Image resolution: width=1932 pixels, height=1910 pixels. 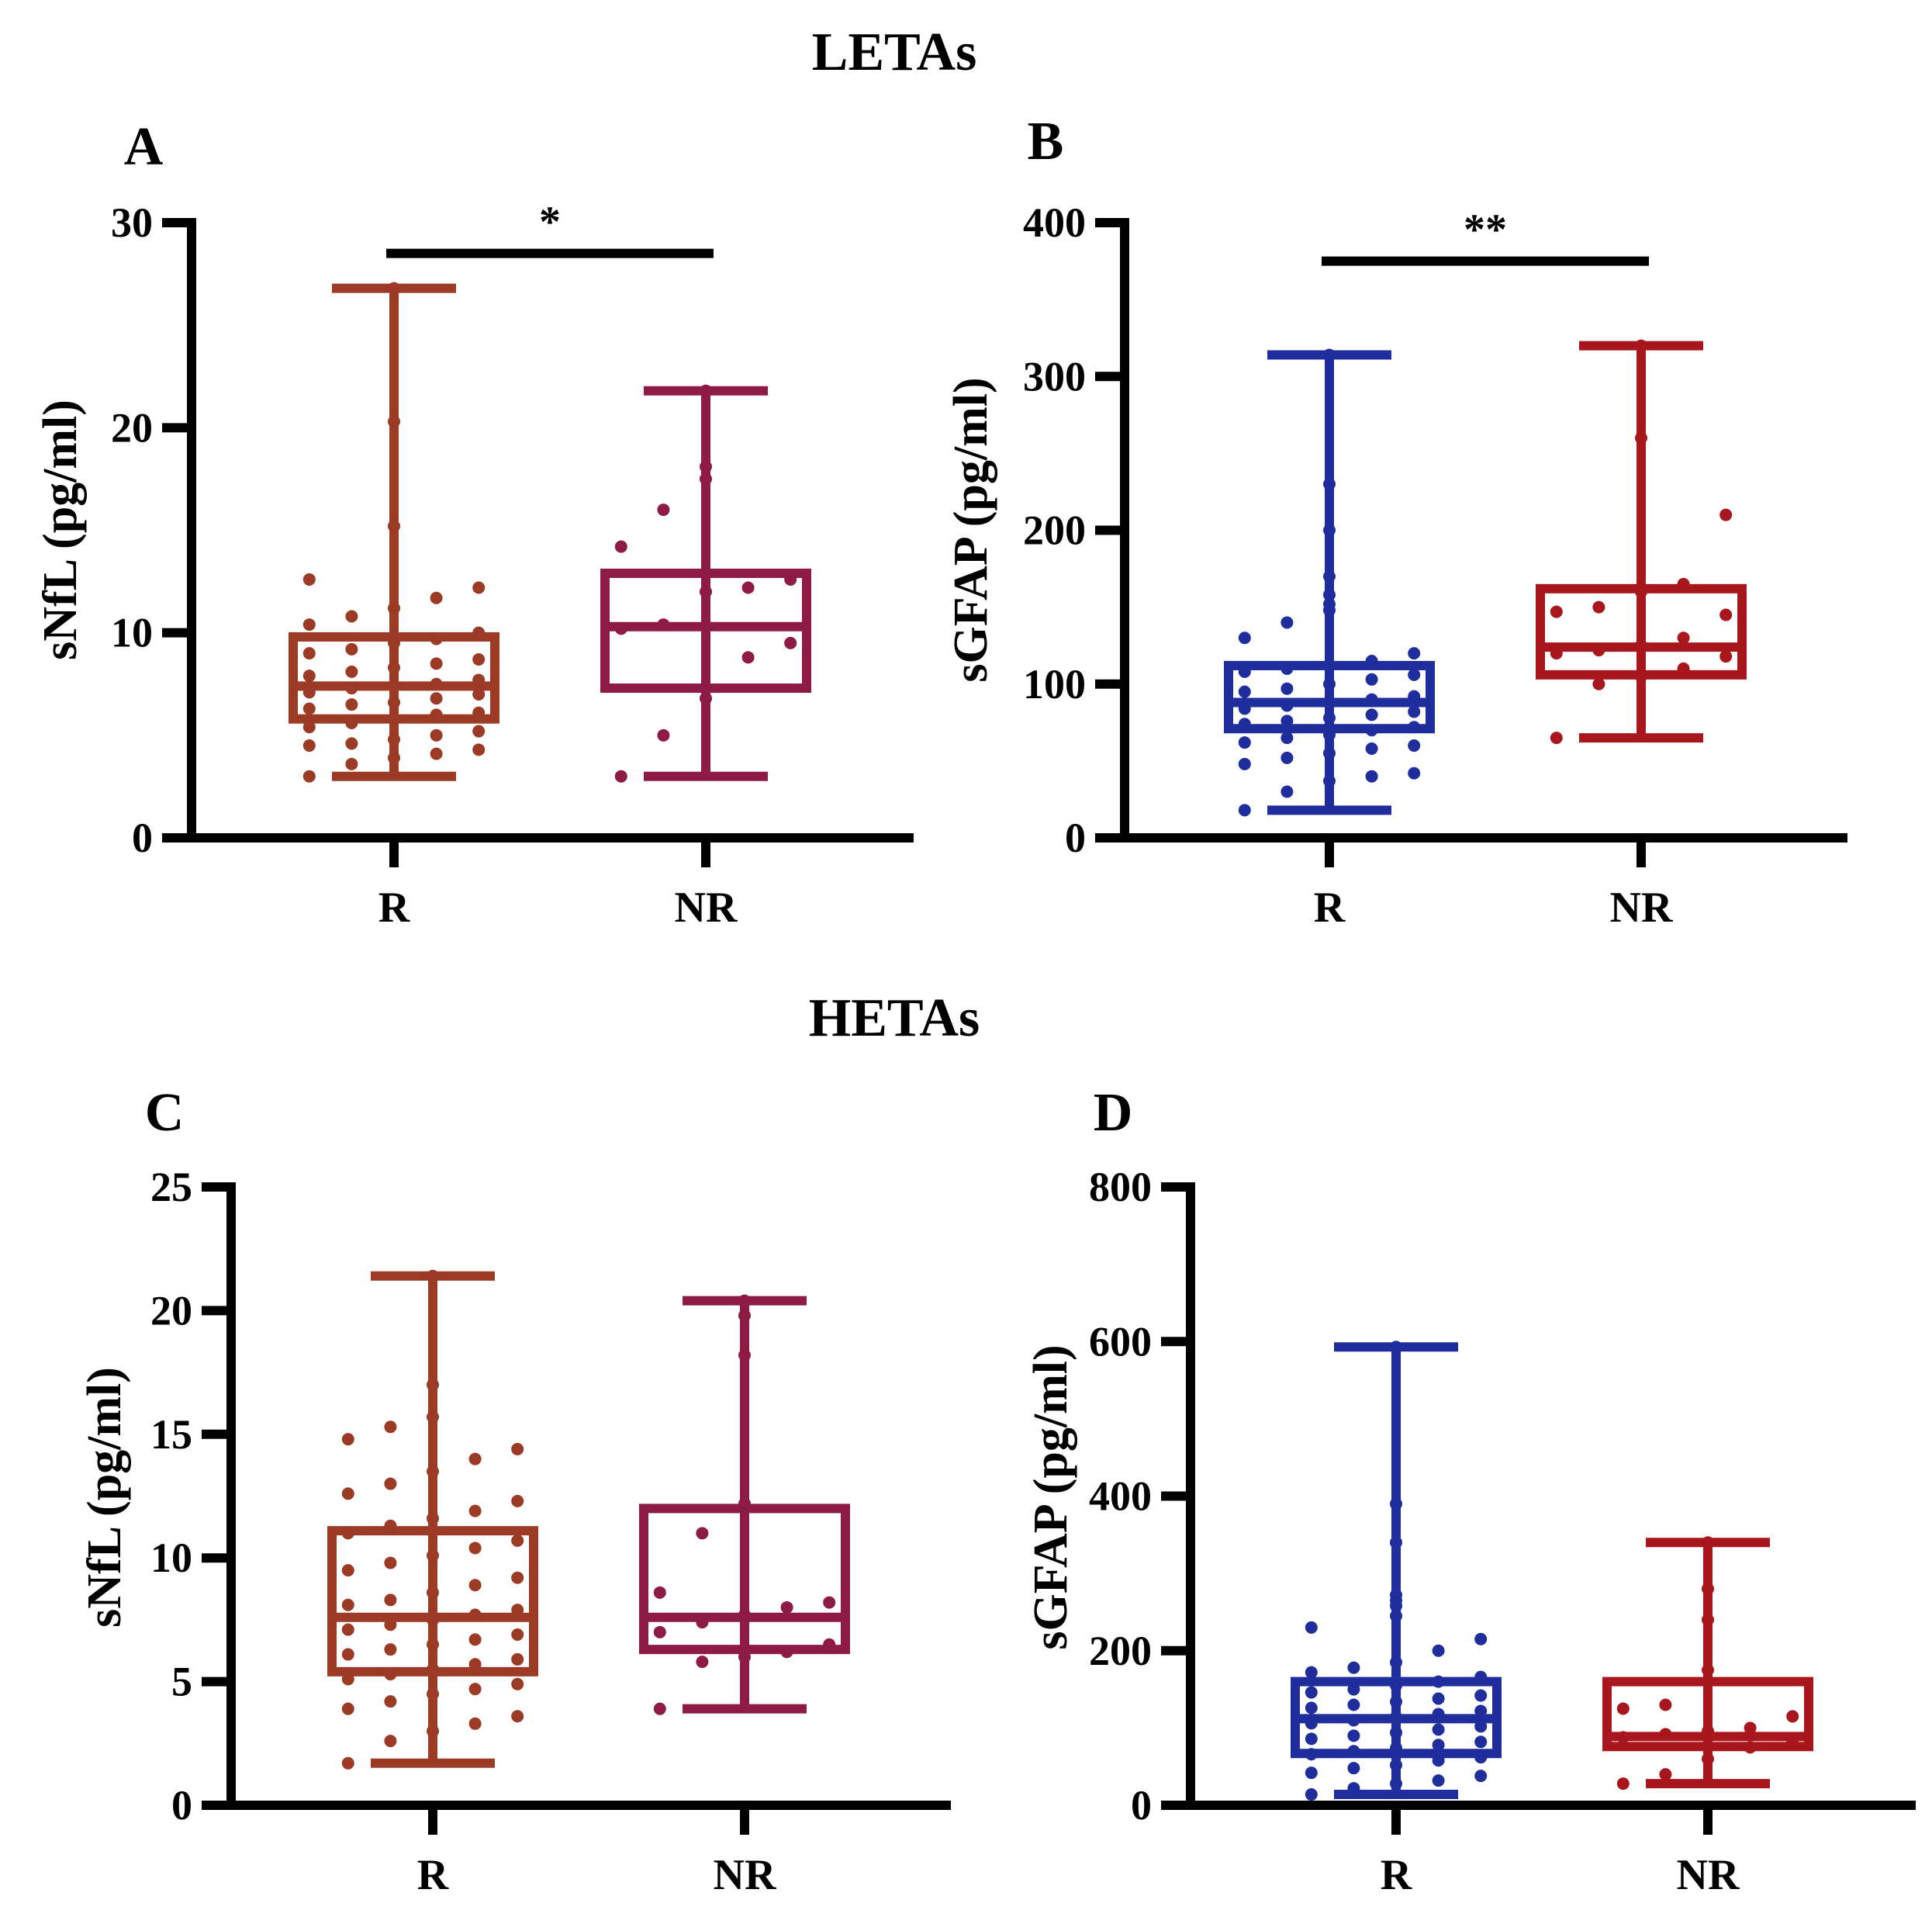 What do you see at coordinates (1120, 1651) in the screenshot?
I see `y-tick-label-d: 200` at bounding box center [1120, 1651].